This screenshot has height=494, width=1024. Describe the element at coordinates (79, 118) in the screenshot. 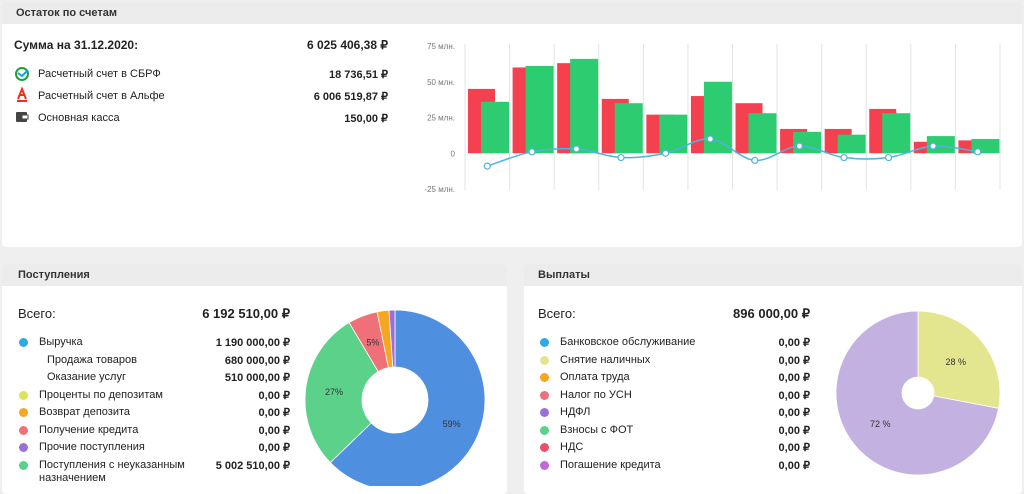

I see `account-name: Основная касса` at that location.